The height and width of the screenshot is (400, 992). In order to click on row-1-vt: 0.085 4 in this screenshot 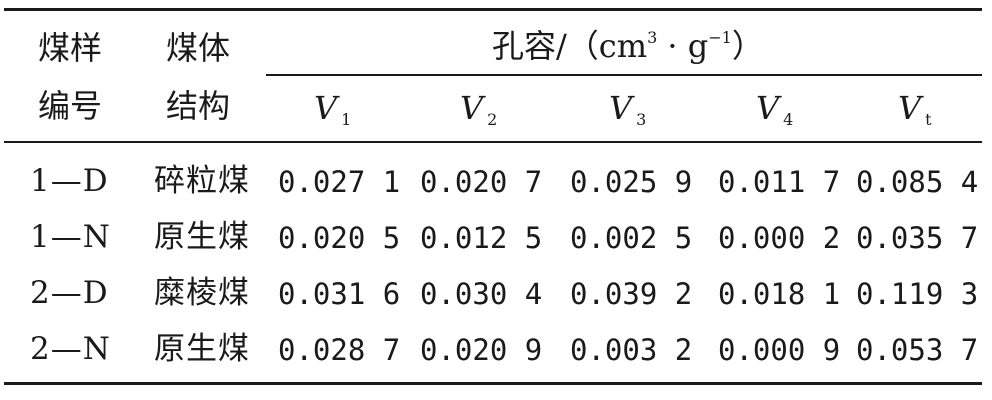, I will do `click(917, 182)`.